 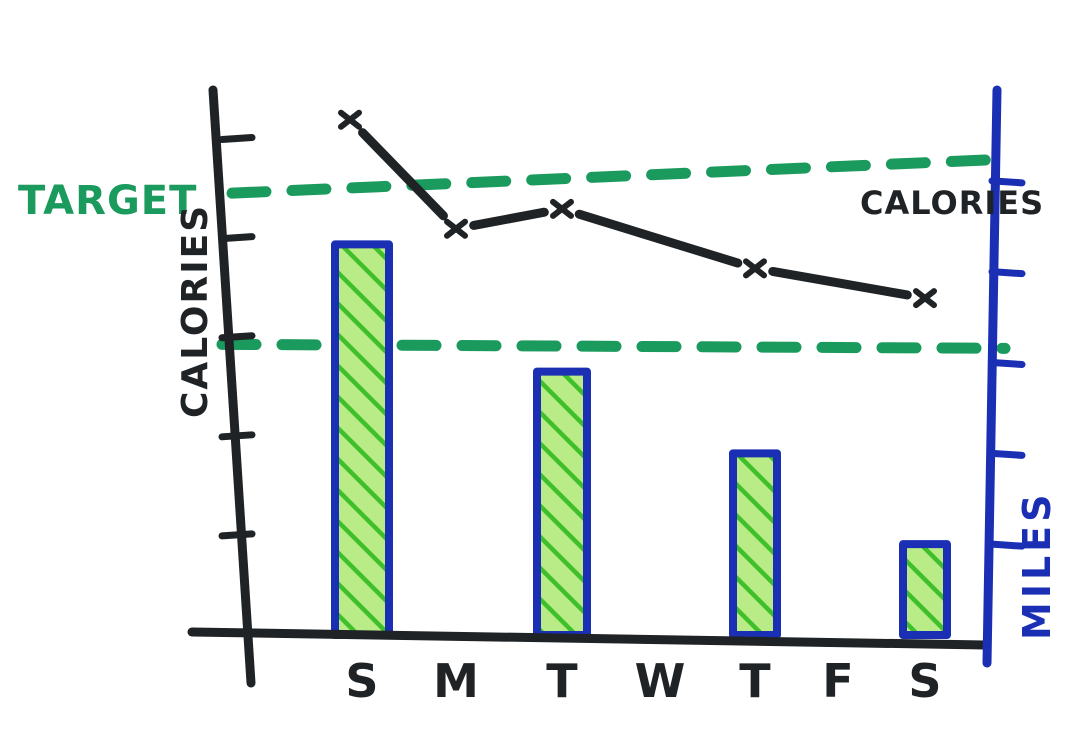 What do you see at coordinates (755, 681) in the screenshot?
I see `x-tick-label-4: T` at bounding box center [755, 681].